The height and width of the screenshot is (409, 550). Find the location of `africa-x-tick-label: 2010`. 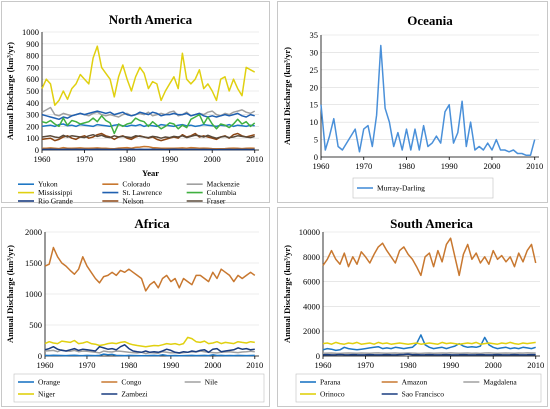

africa-x-tick-label: 2010 is located at coordinates (254, 365).